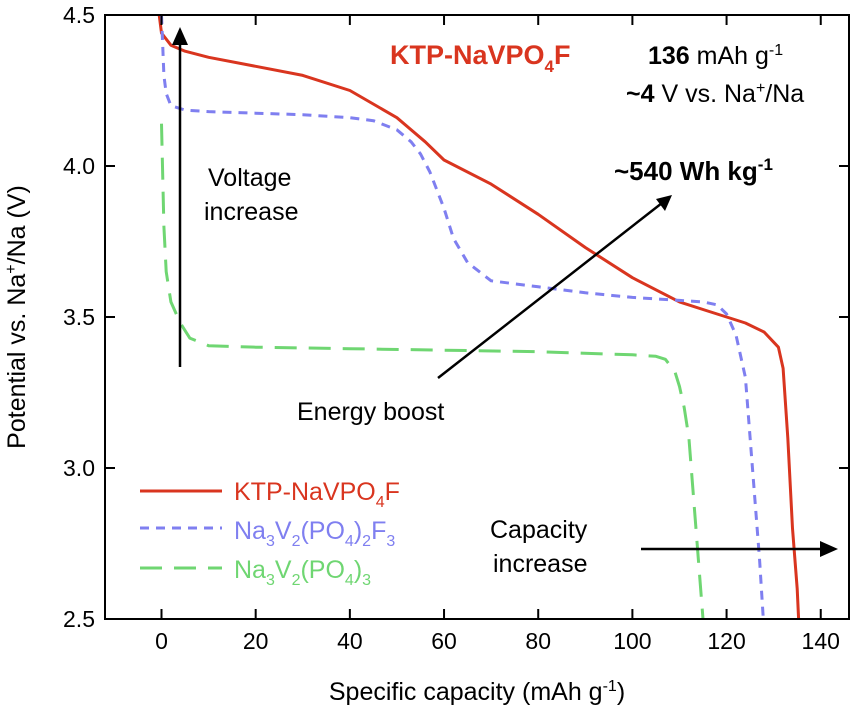  I want to click on capacity-value: 136, so click(669, 56).